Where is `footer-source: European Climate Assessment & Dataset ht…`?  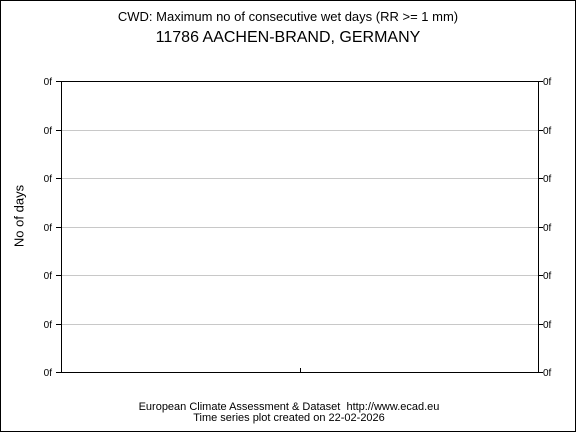
footer-source: European Climate Assessment & Dataset ht… is located at coordinates (289, 407).